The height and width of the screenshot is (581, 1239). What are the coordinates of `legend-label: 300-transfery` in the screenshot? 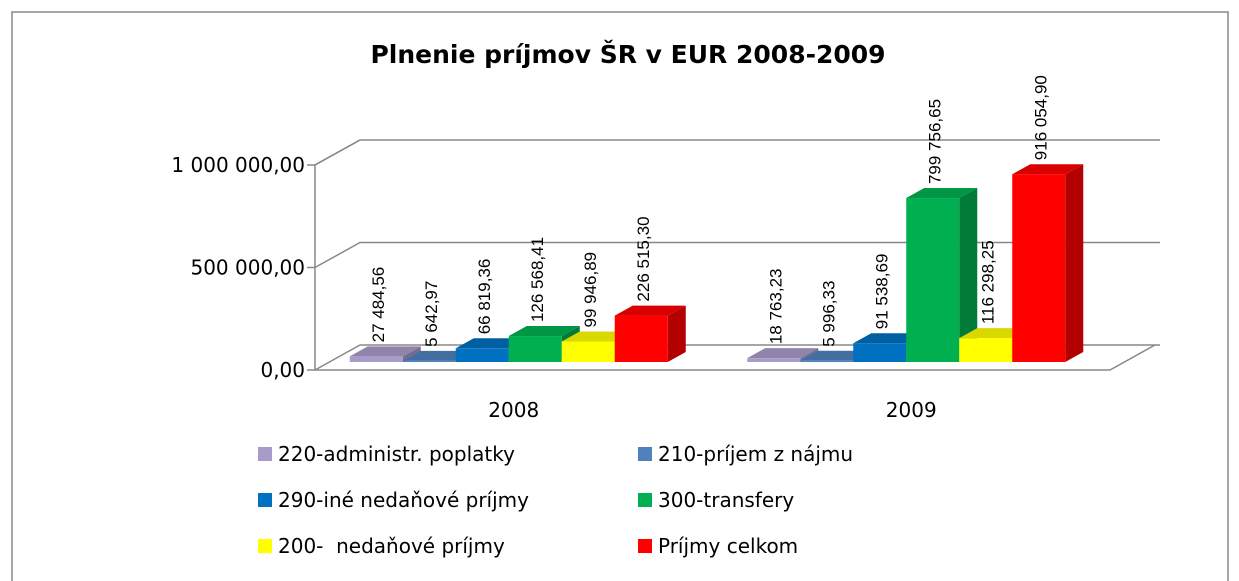 It's located at (726, 500).